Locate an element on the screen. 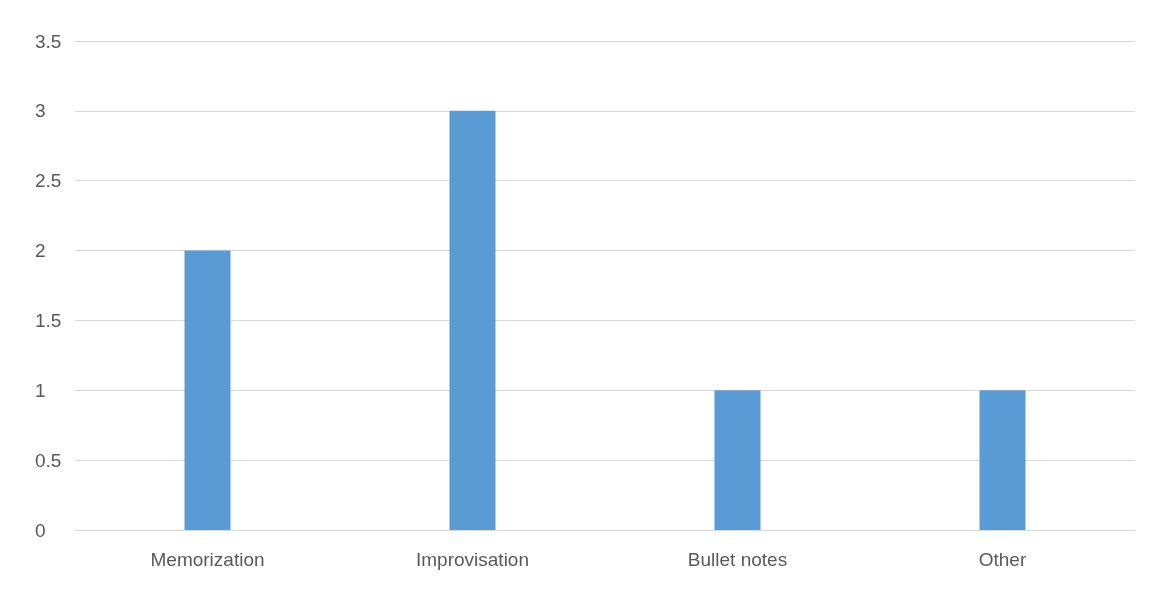  y-tick-label: 2 is located at coordinates (40, 251).